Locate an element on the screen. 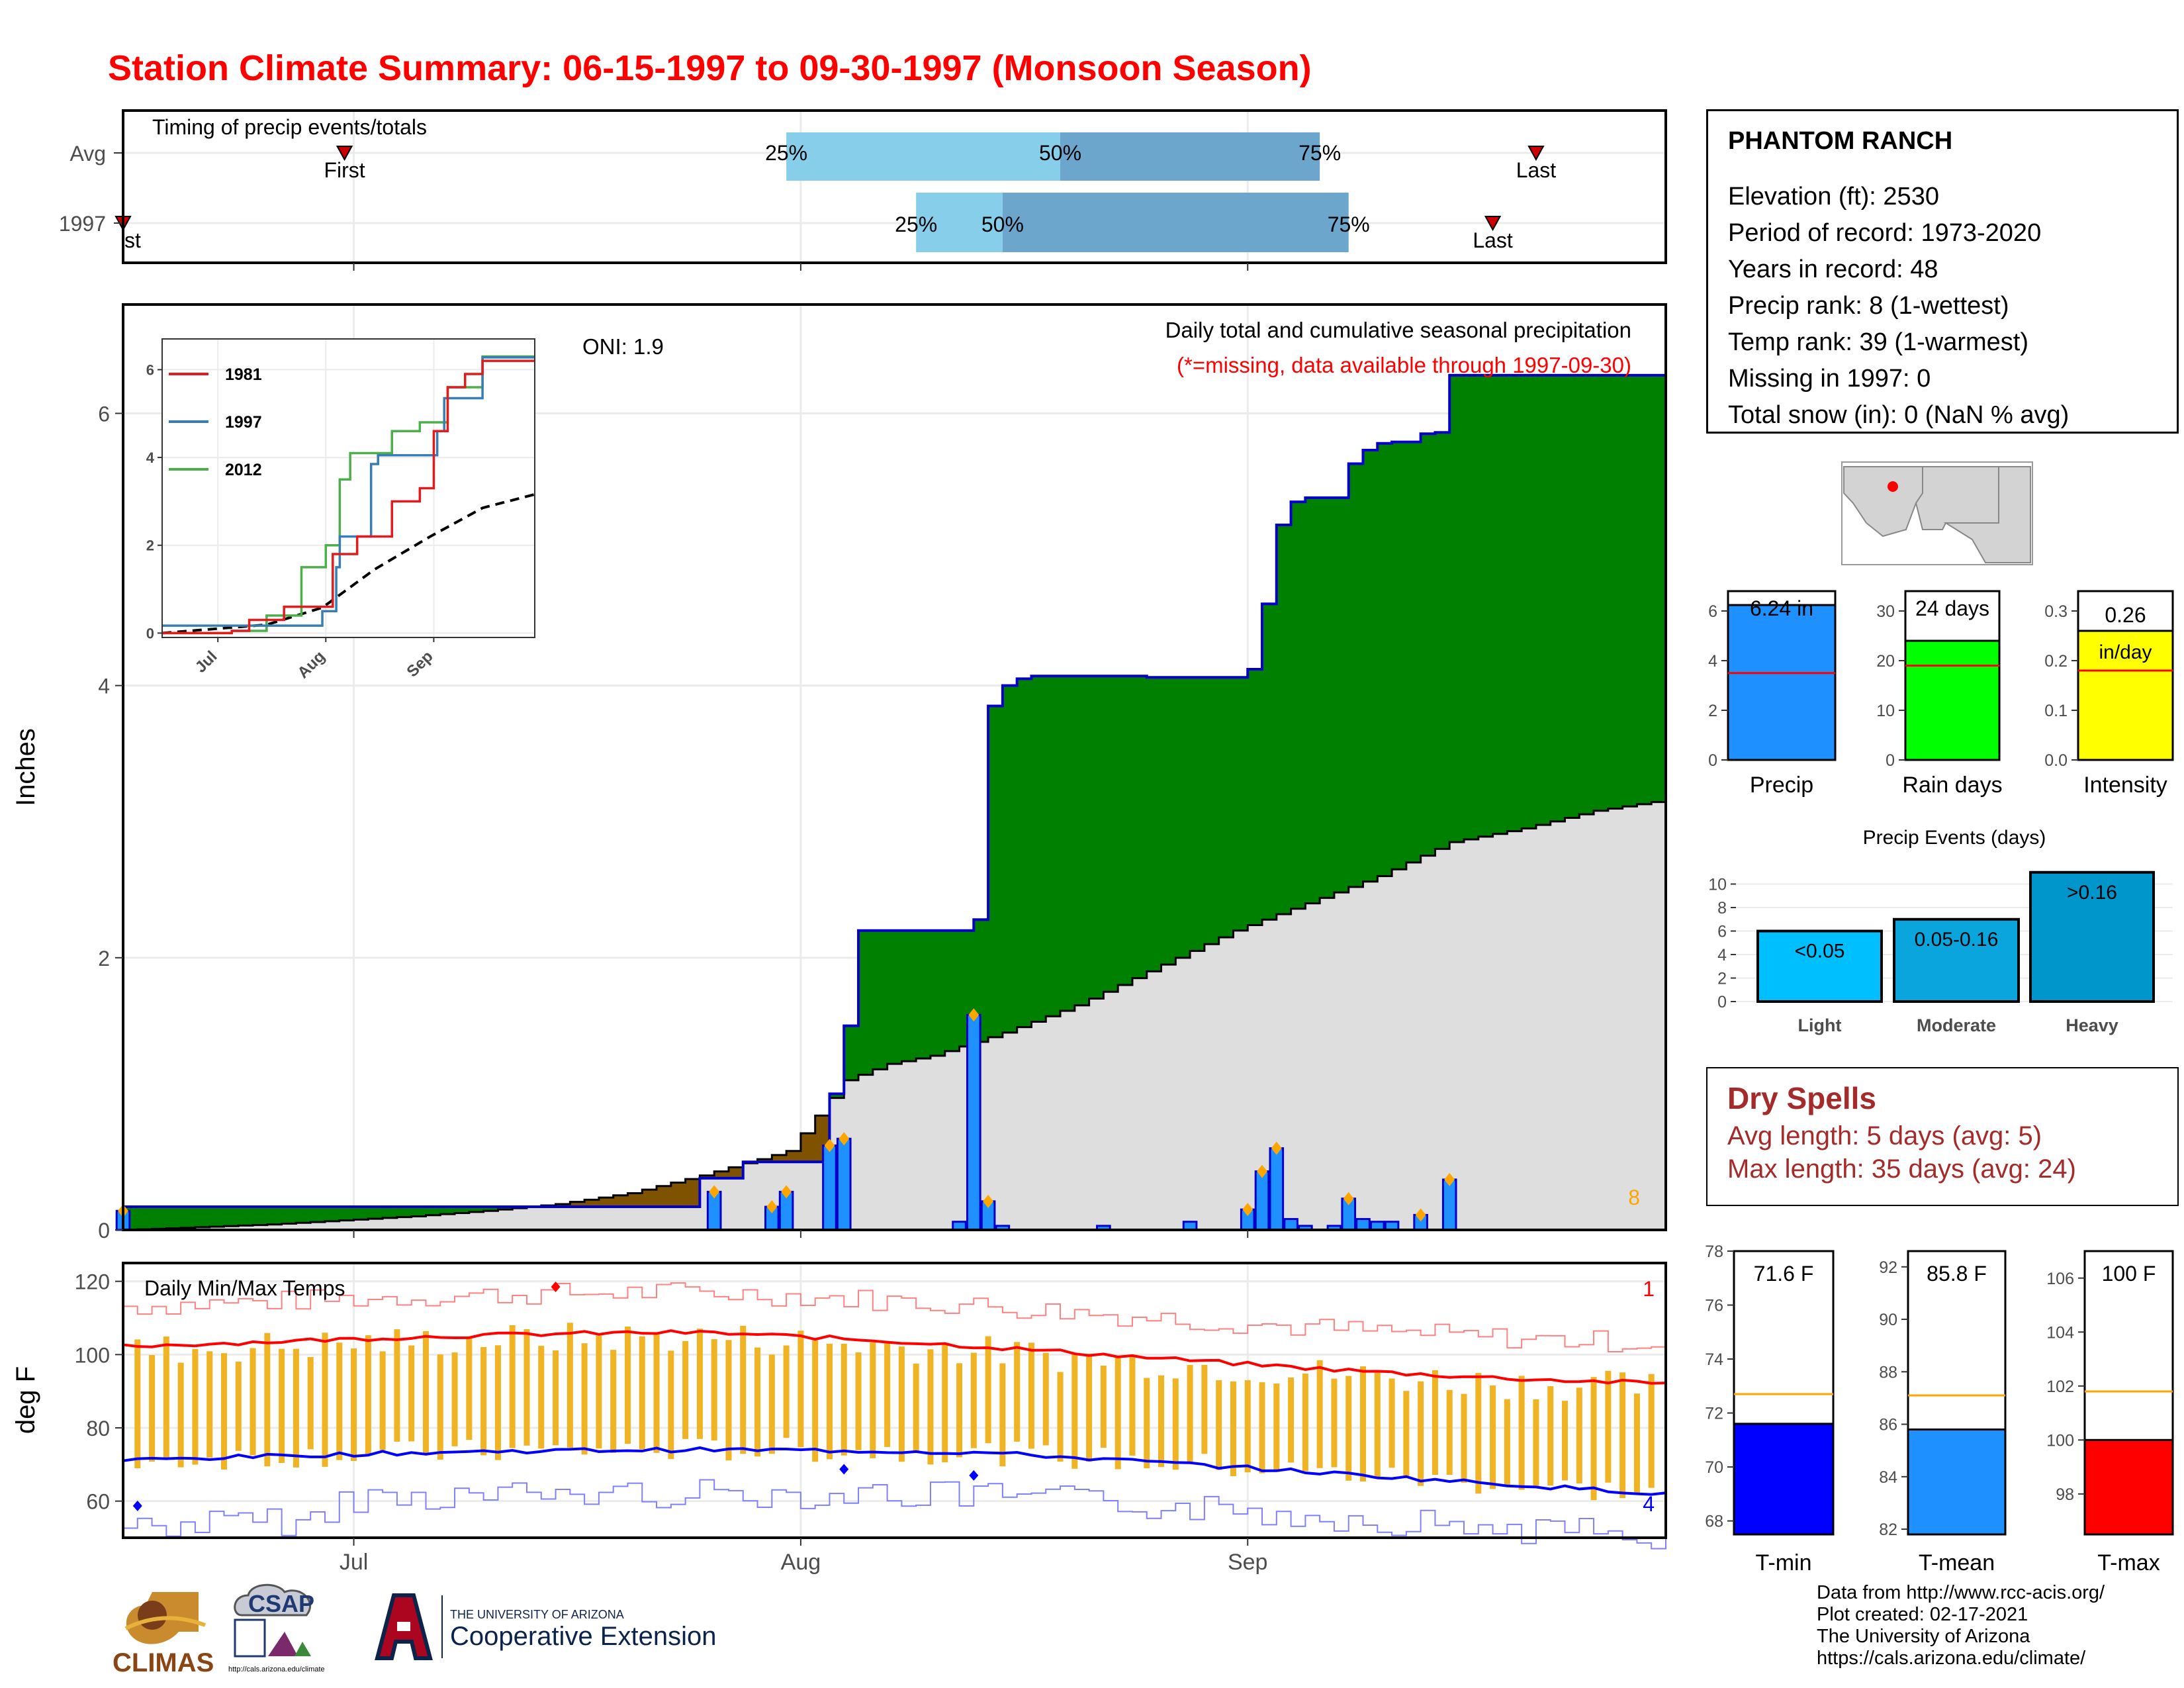 The image size is (2184, 1688). mini-bar-y-tick-label: 0.3 is located at coordinates (2056, 611).